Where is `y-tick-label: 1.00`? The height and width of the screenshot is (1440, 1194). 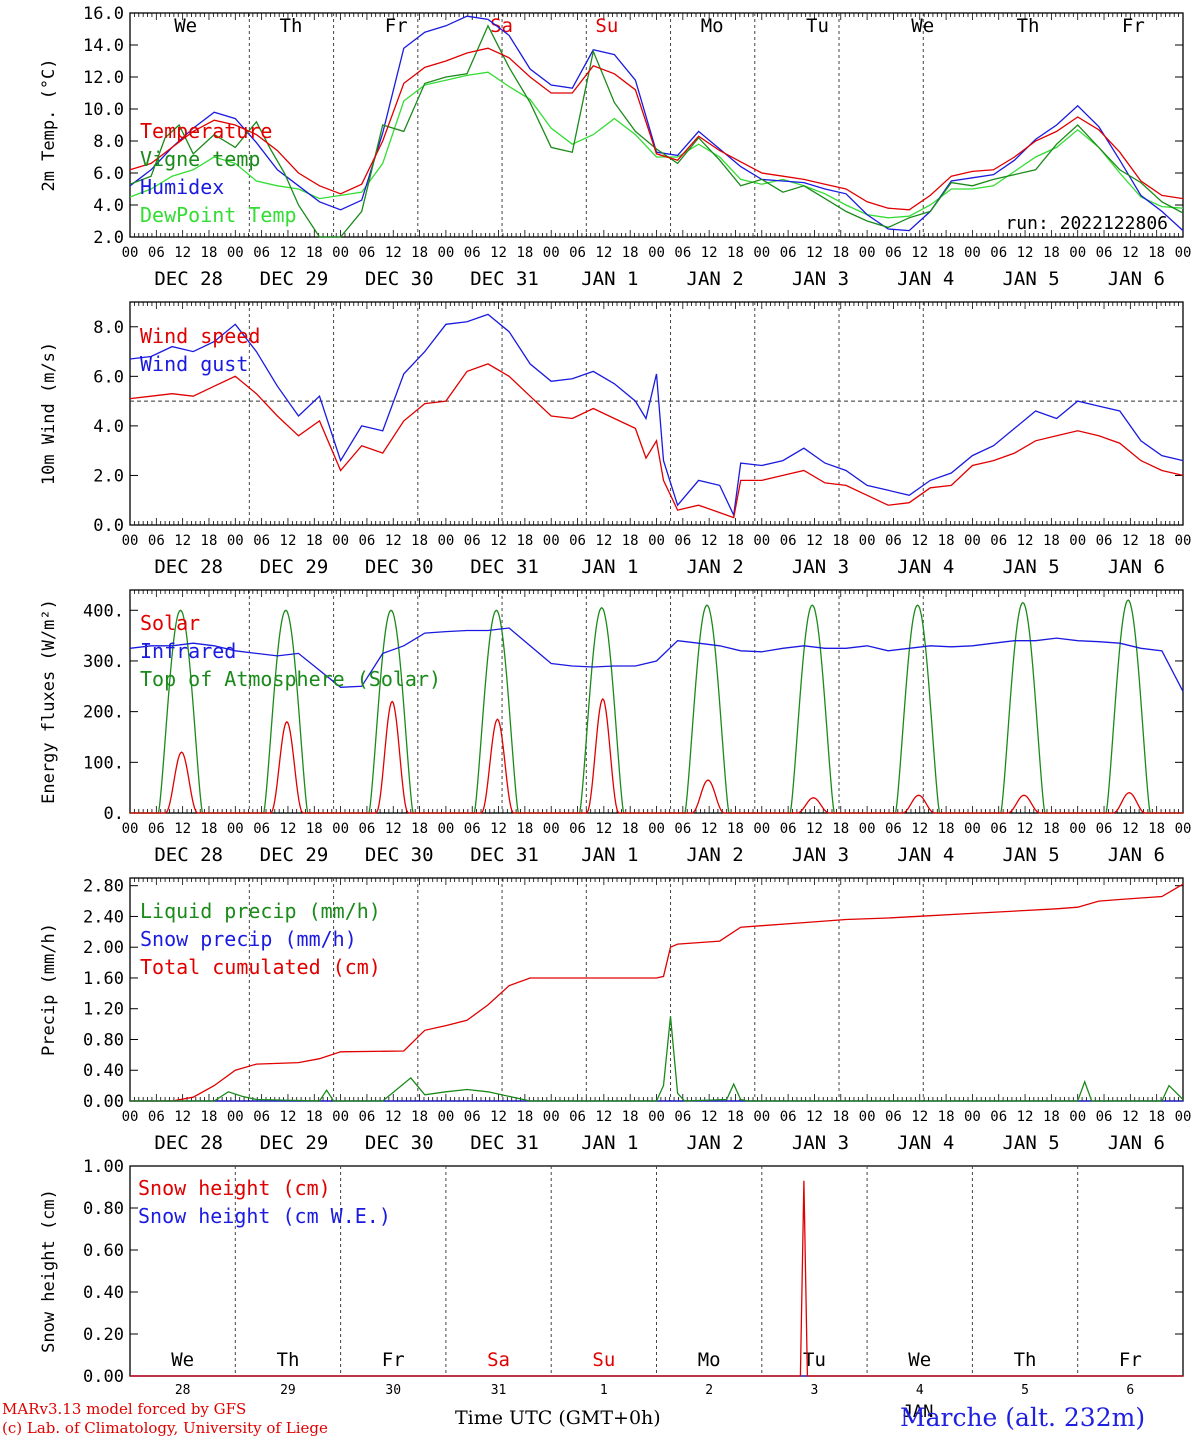
y-tick-label: 1.00 is located at coordinates (103, 1167).